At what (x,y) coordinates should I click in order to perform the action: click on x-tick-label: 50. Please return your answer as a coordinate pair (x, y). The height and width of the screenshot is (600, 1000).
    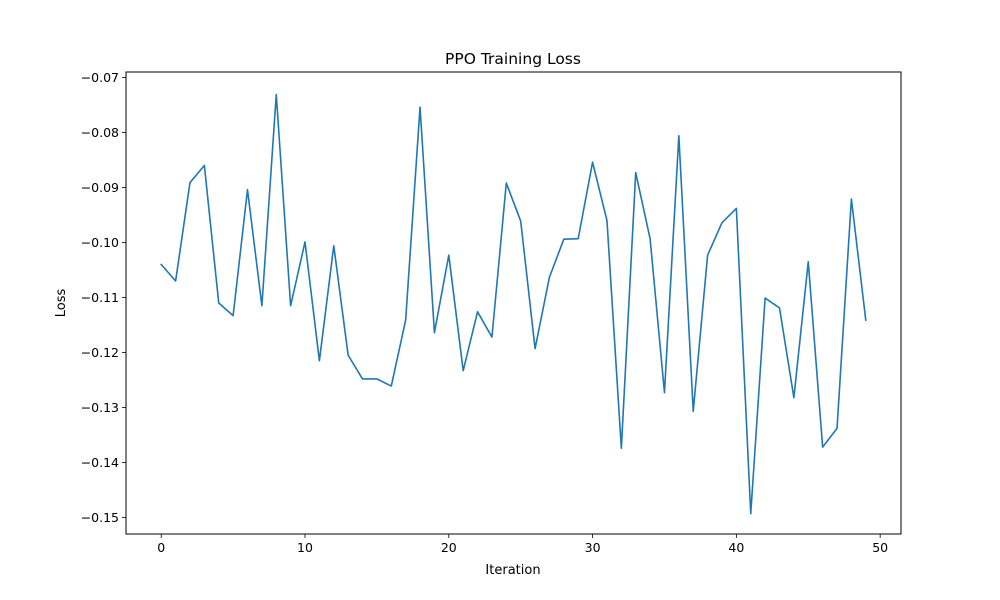
    Looking at the image, I should click on (880, 547).